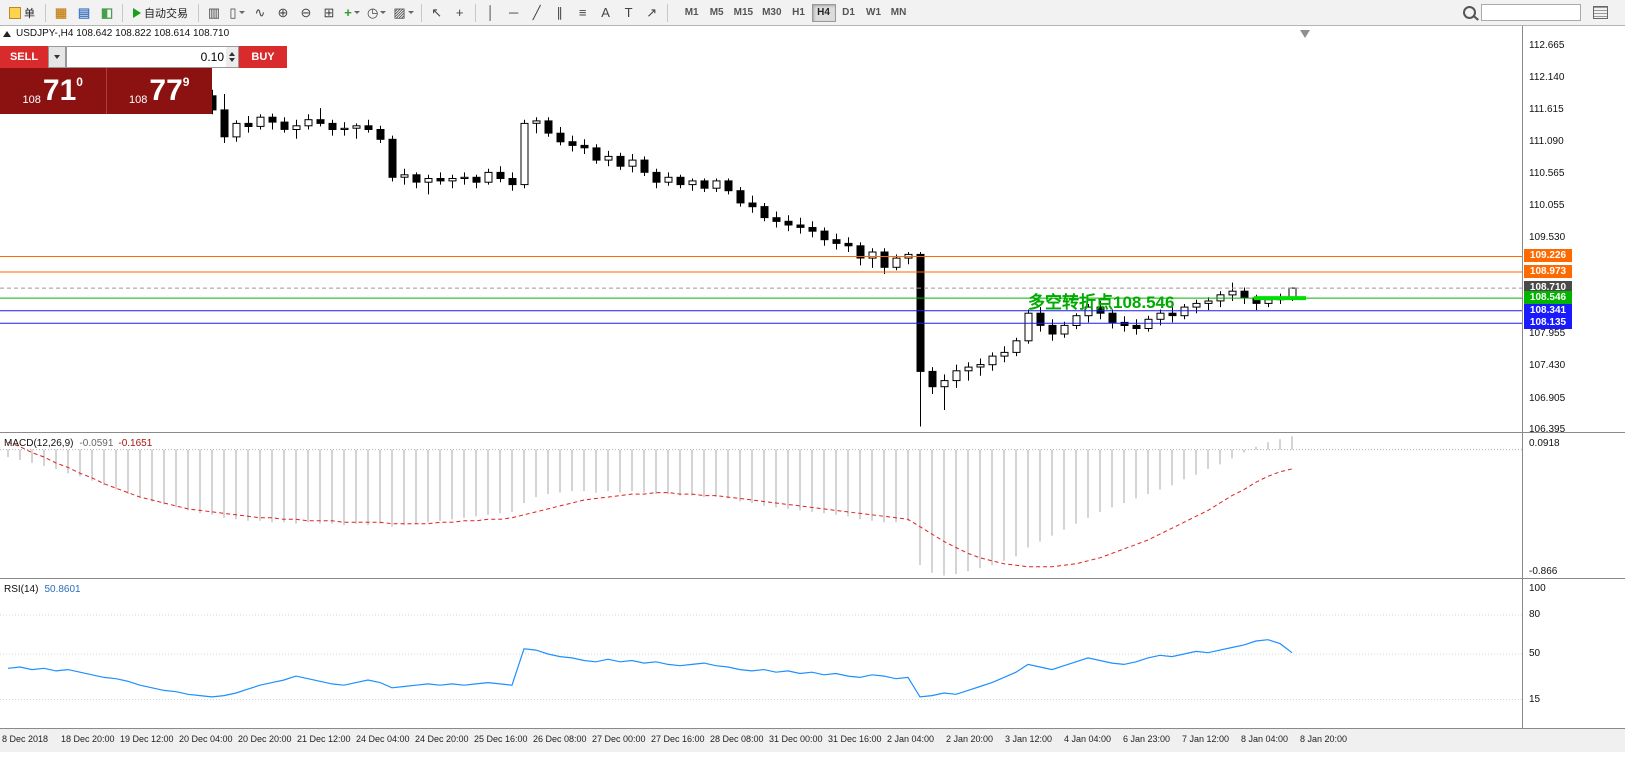  Describe the element at coordinates (1546, 141) in the screenshot. I see `price-axis-label: 111.090` at that location.